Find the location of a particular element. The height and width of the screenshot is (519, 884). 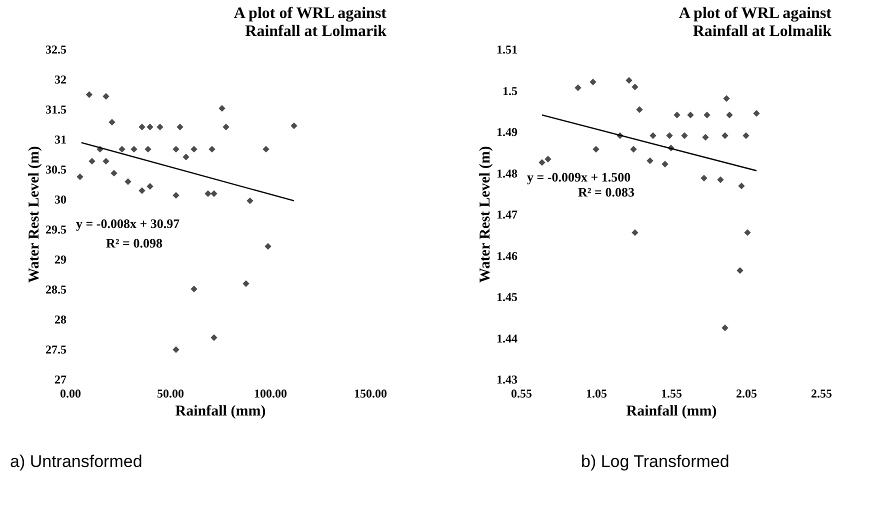

y-tick-label: 30.5 is located at coordinates (56, 169).